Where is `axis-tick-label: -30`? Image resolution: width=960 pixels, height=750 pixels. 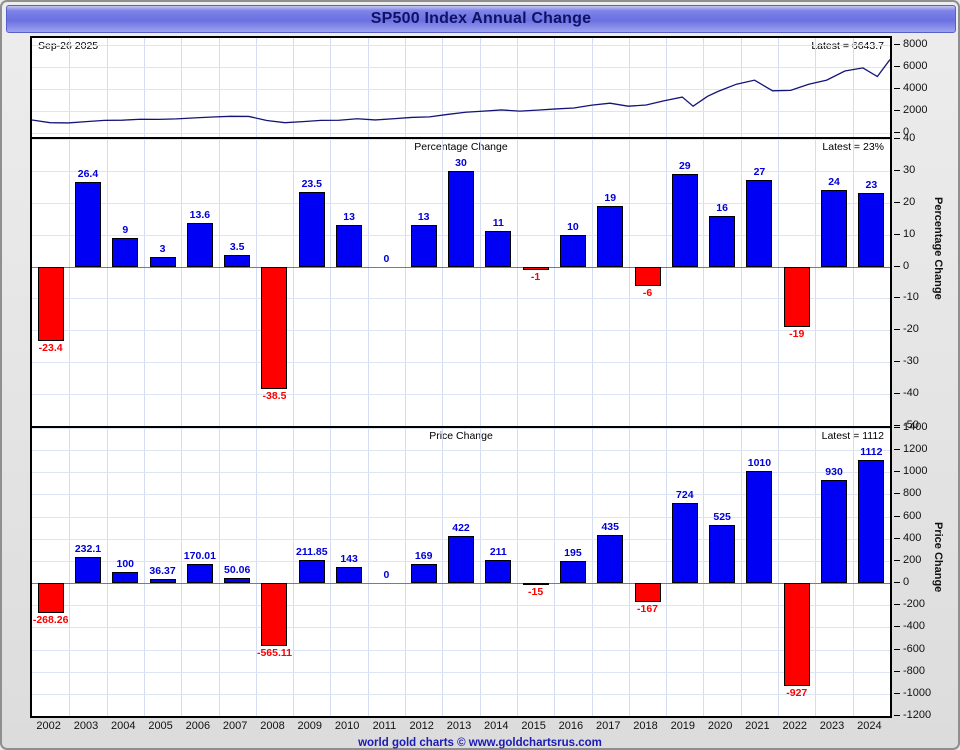 axis-tick-label: -30 is located at coordinates (911, 361).